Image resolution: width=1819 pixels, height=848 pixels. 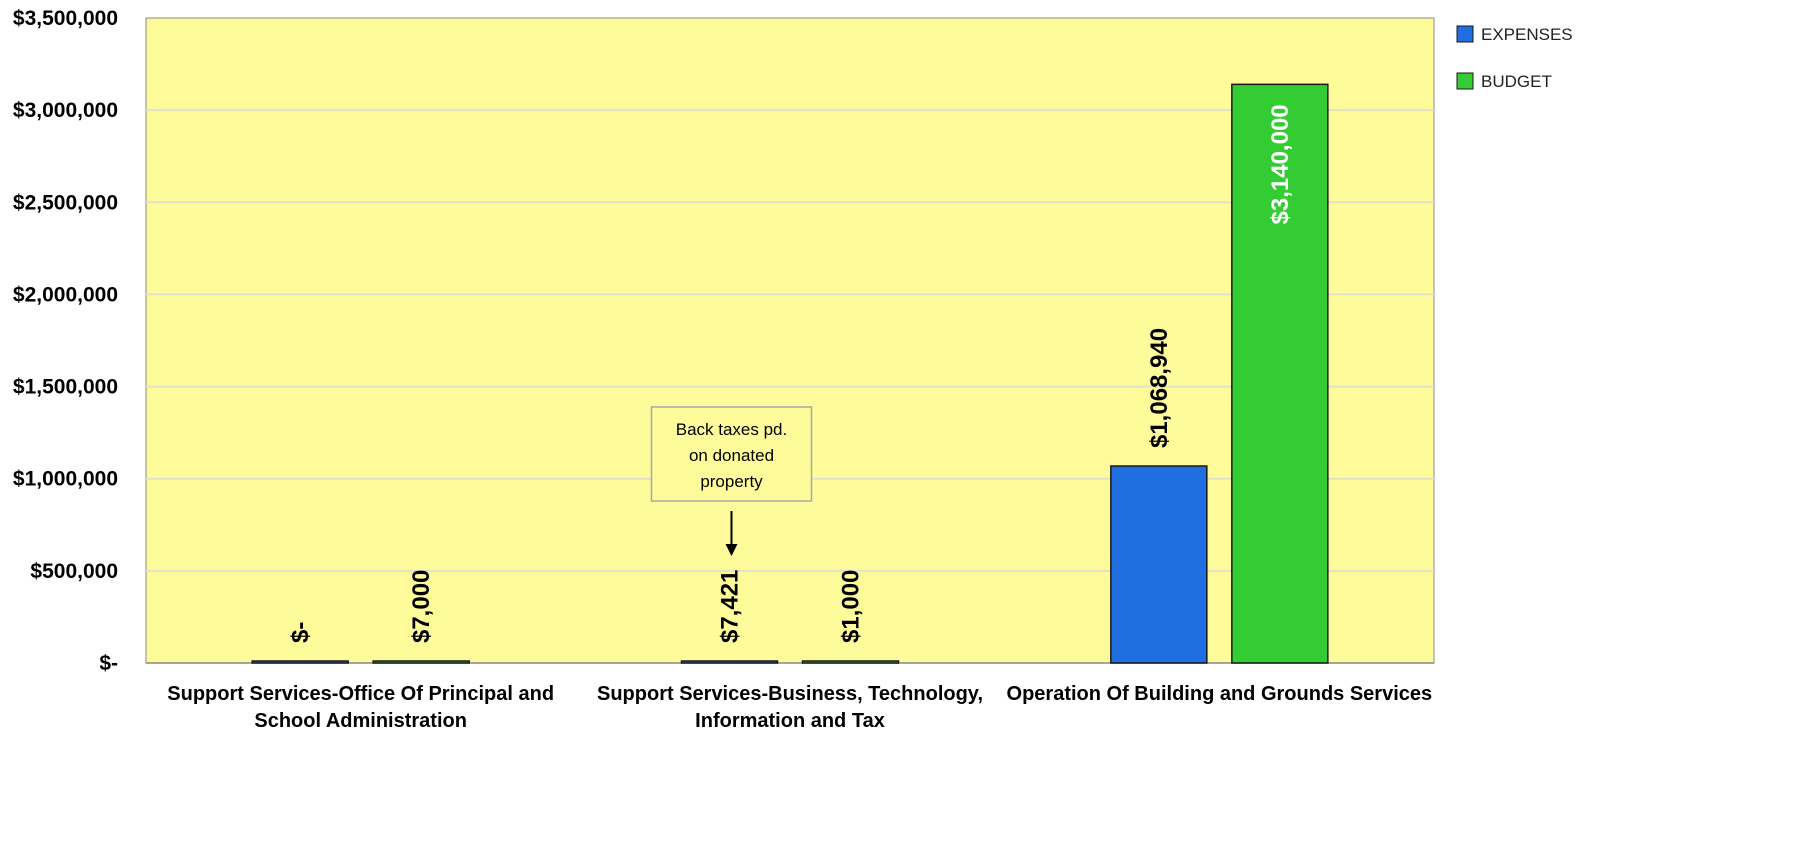 I want to click on x-tick-label: Support Services-Business, Technology,, so click(x=790, y=694).